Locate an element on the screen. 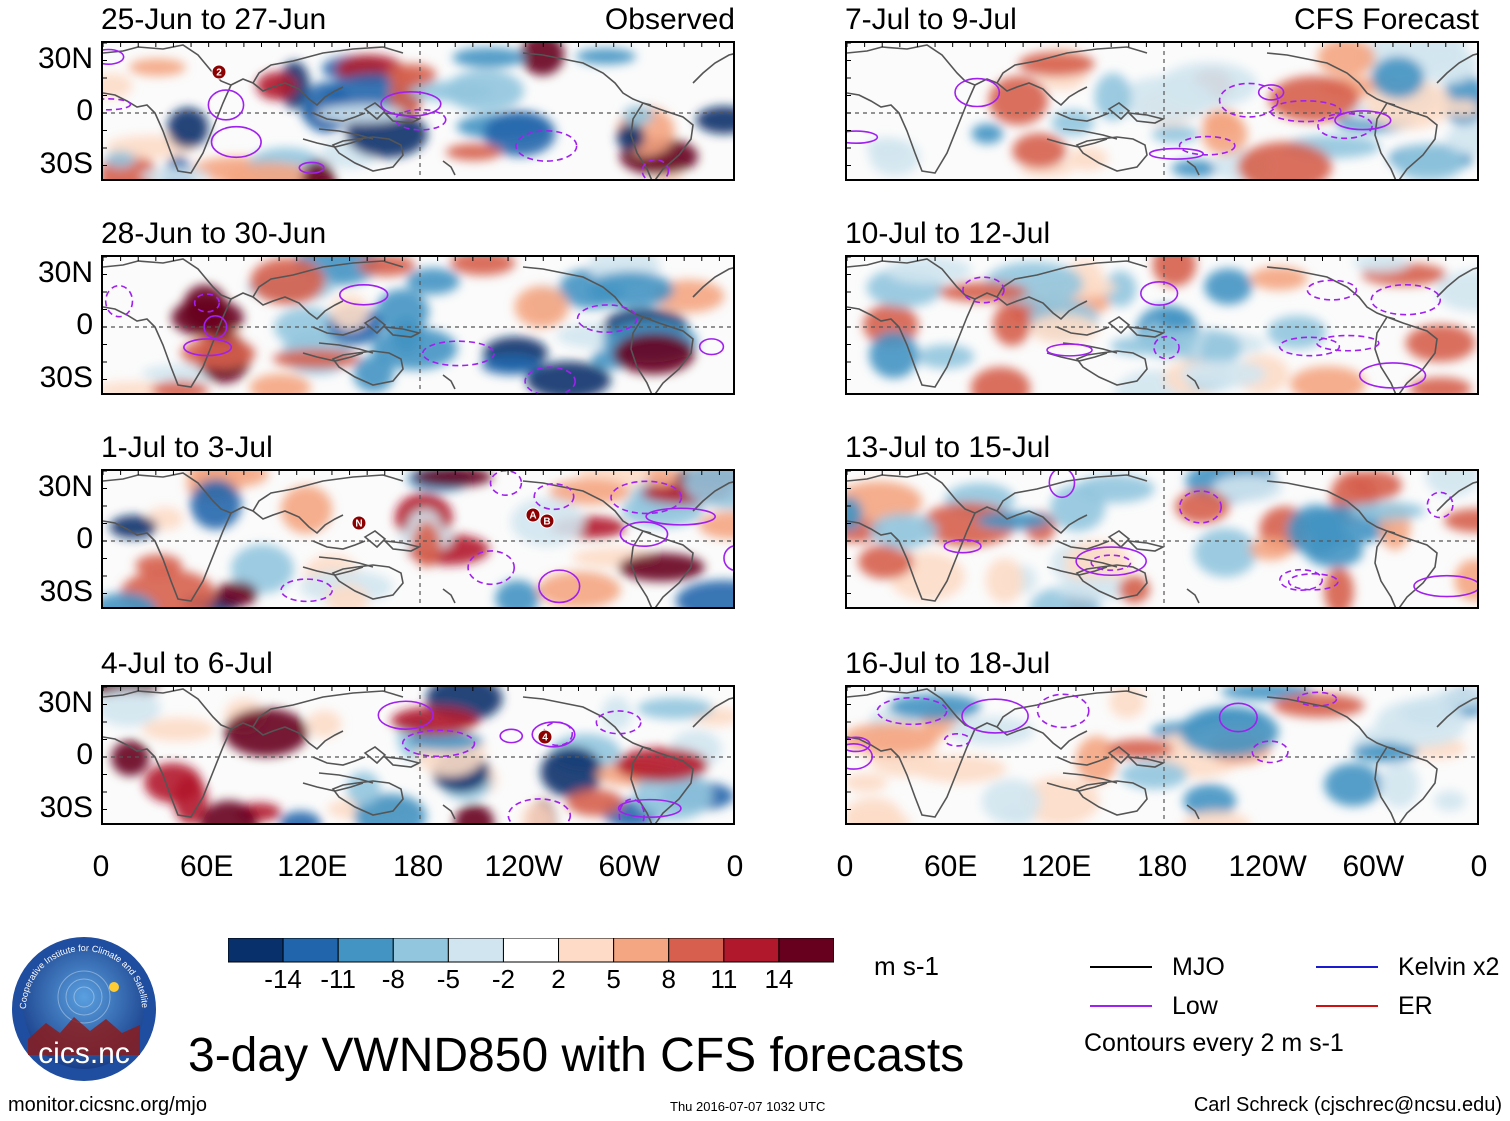 This screenshot has height=1121, width=1510. lat-label-0: 0 is located at coordinates (84, 324).